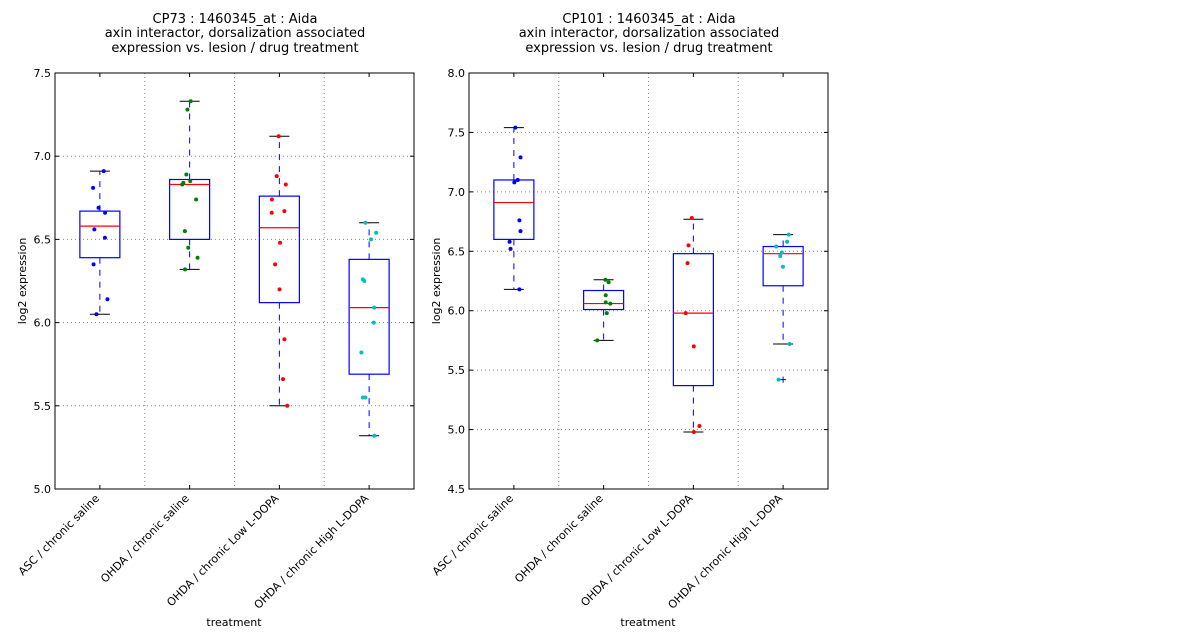 This screenshot has width=1200, height=644. Describe the element at coordinates (43, 489) in the screenshot. I see `y-tick-label: 5.0` at that location.